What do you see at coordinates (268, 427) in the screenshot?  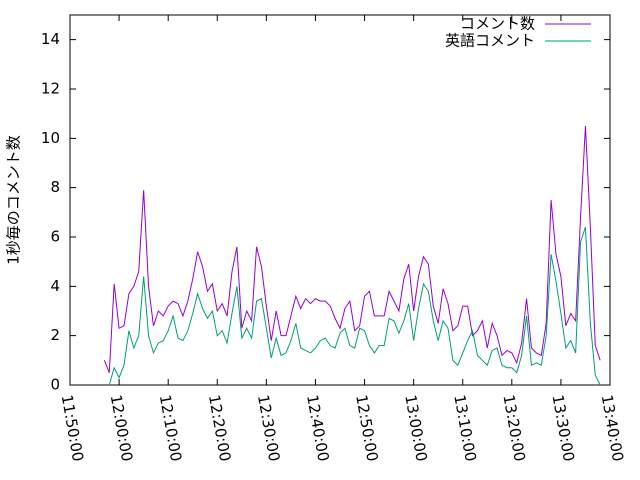 I see `x-tick-label: 12:30:00` at bounding box center [268, 427].